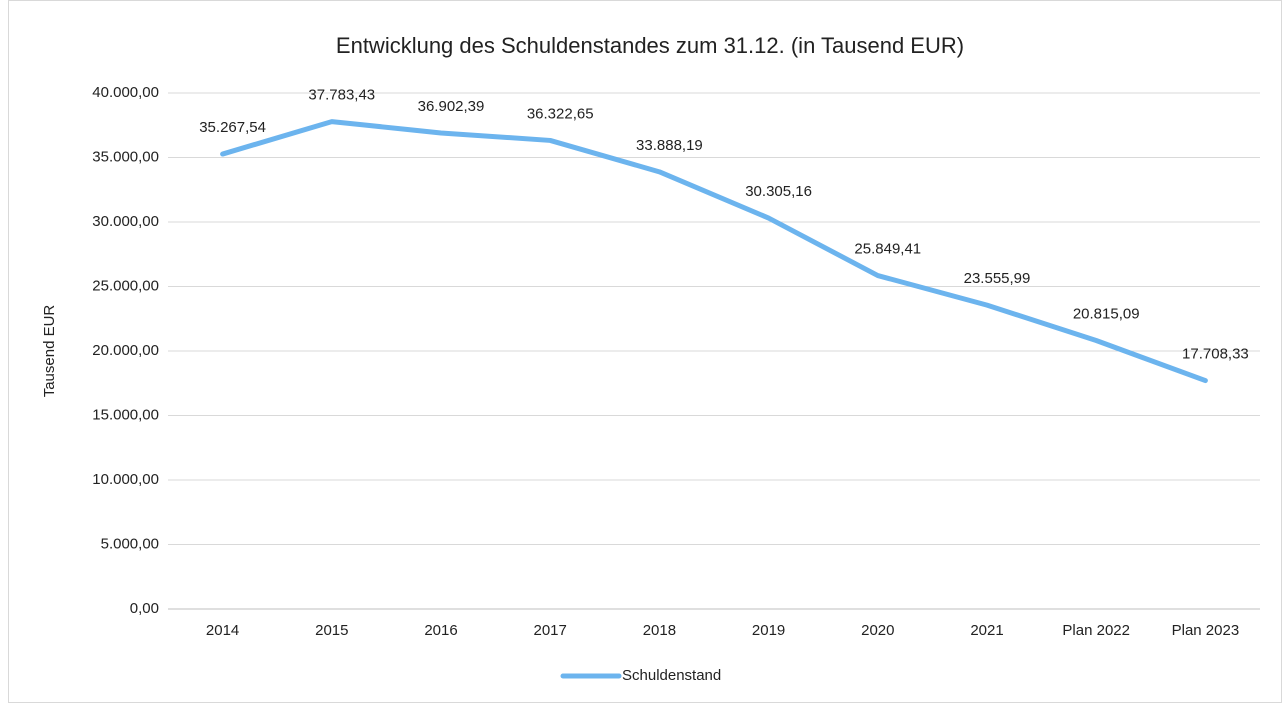  I want to click on data-label: 36.902,39, so click(451, 106).